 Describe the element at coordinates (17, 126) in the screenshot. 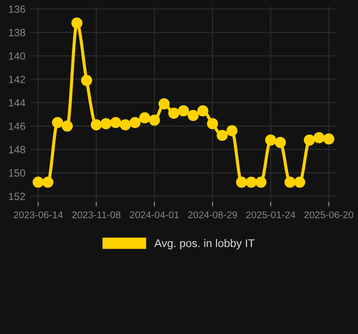

I see `y-tick-label: 146` at that location.